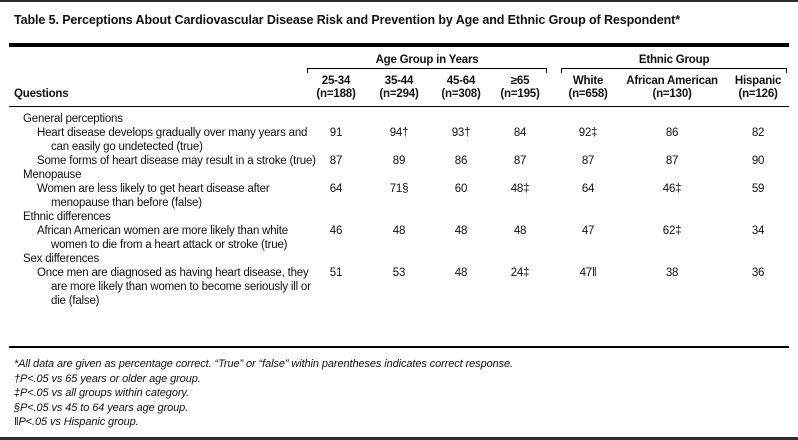 This screenshot has width=798, height=440. I want to click on age-range: 25-34, so click(336, 81).